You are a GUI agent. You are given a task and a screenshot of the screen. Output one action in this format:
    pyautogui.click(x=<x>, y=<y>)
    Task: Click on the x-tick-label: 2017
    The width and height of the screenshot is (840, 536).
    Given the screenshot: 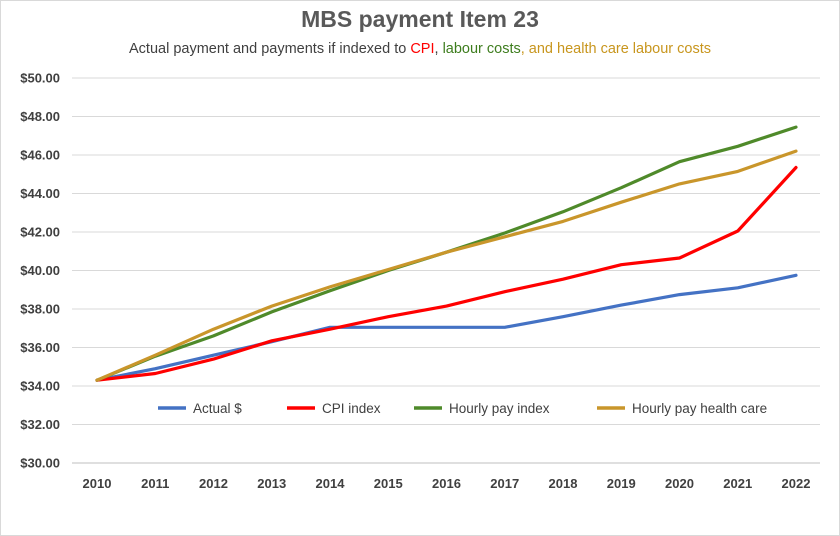 What is the action you would take?
    pyautogui.click(x=504, y=483)
    